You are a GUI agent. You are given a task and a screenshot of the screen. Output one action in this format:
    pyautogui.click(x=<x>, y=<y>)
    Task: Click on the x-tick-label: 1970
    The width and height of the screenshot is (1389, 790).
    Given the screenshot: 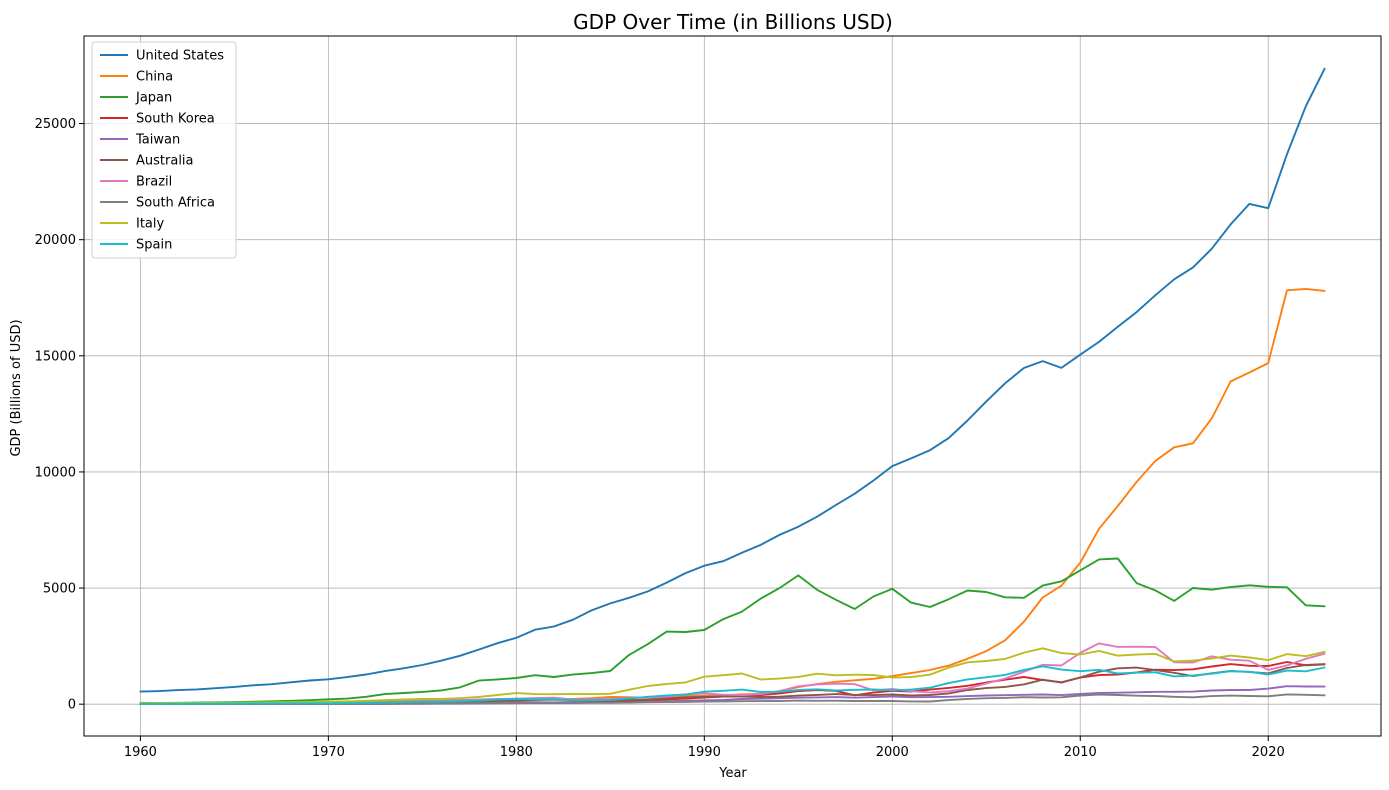 What is the action you would take?
    pyautogui.click(x=328, y=752)
    